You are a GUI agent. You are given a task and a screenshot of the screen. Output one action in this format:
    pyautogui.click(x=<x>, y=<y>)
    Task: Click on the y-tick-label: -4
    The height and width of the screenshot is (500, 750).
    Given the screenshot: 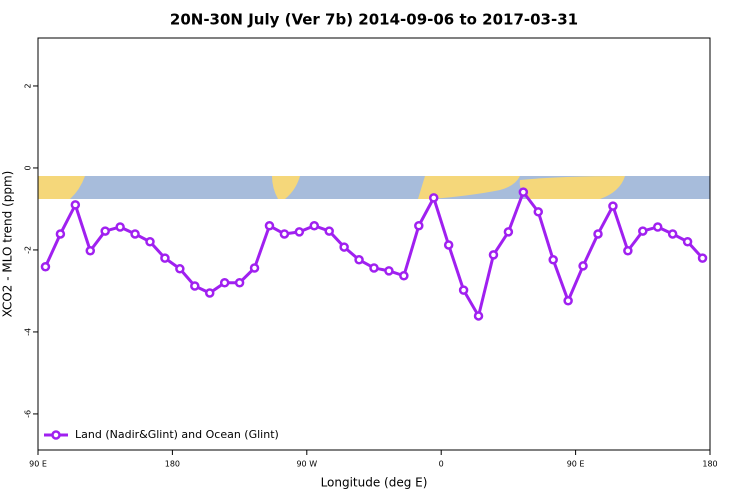 What is the action you would take?
    pyautogui.click(x=28, y=332)
    